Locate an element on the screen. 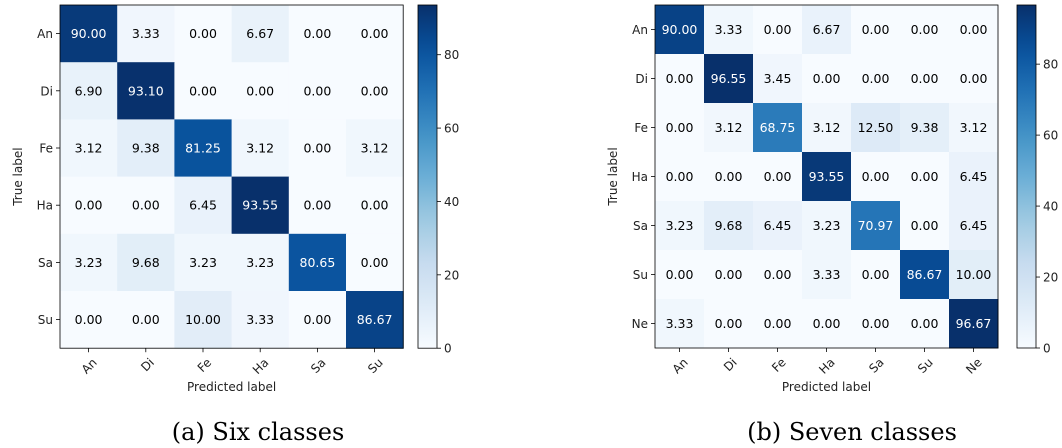 This screenshot has height=448, width=1062. y-tick-label: Ne is located at coordinates (640, 324).